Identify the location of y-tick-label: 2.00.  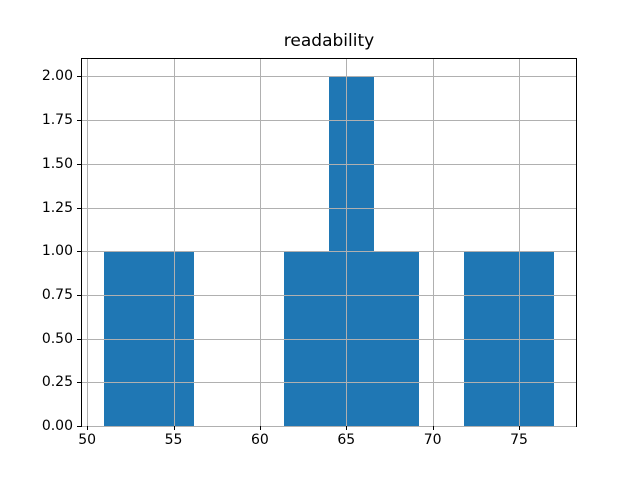
(57, 76).